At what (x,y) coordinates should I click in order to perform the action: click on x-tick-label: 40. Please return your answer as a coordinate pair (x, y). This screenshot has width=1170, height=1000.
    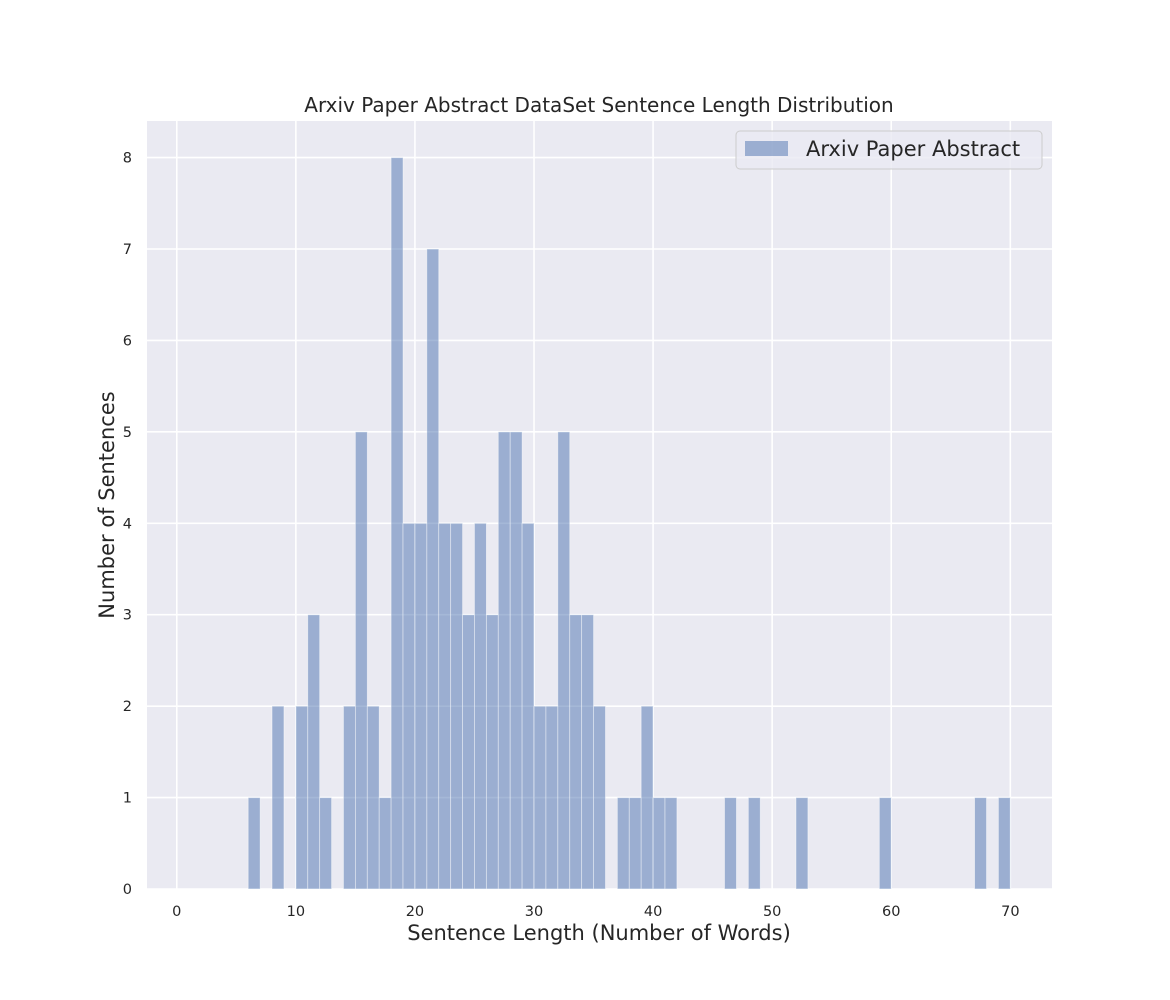
    Looking at the image, I should click on (653, 912).